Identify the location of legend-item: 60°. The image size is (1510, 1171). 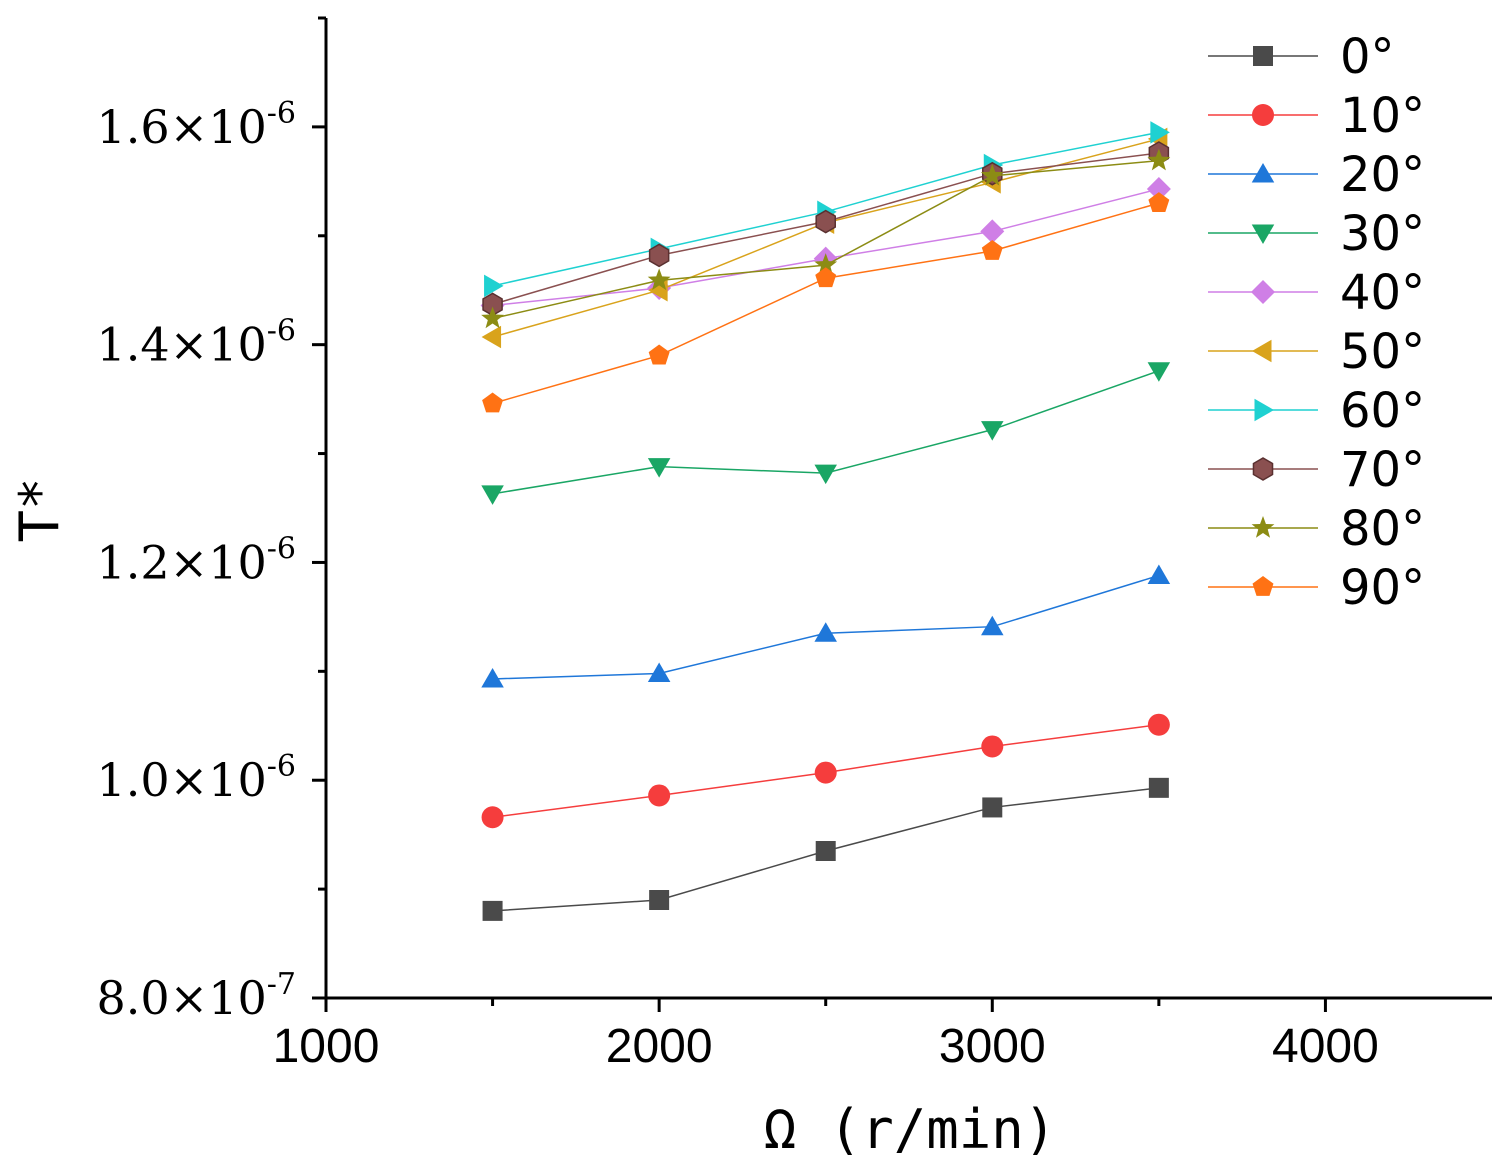
(1316, 411).